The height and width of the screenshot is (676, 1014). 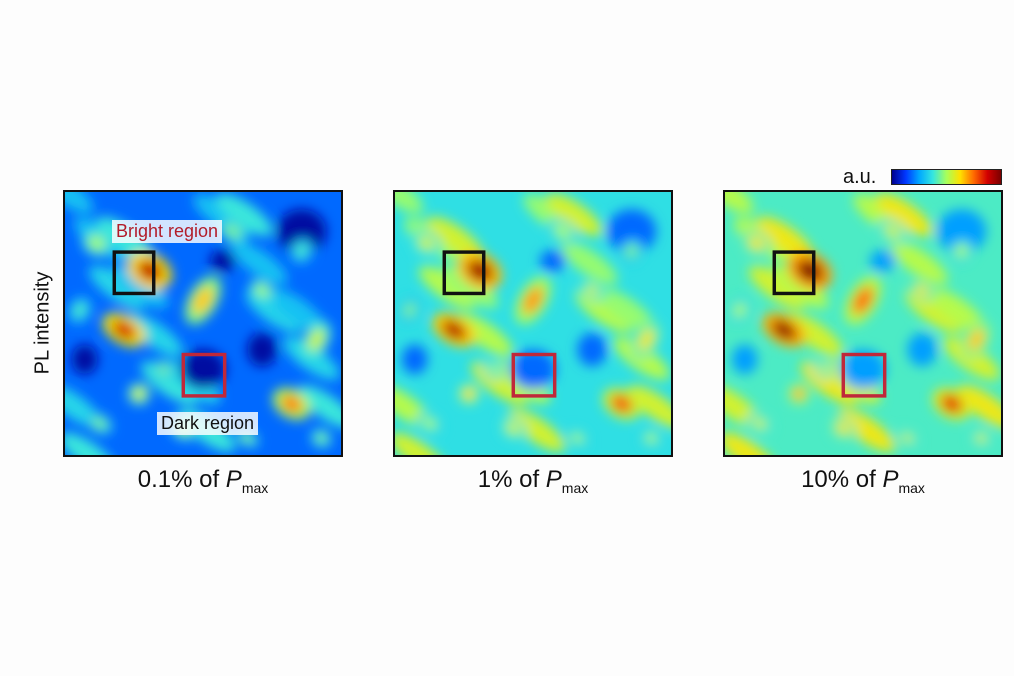 What do you see at coordinates (946, 177) in the screenshot?
I see `colorbar` at bounding box center [946, 177].